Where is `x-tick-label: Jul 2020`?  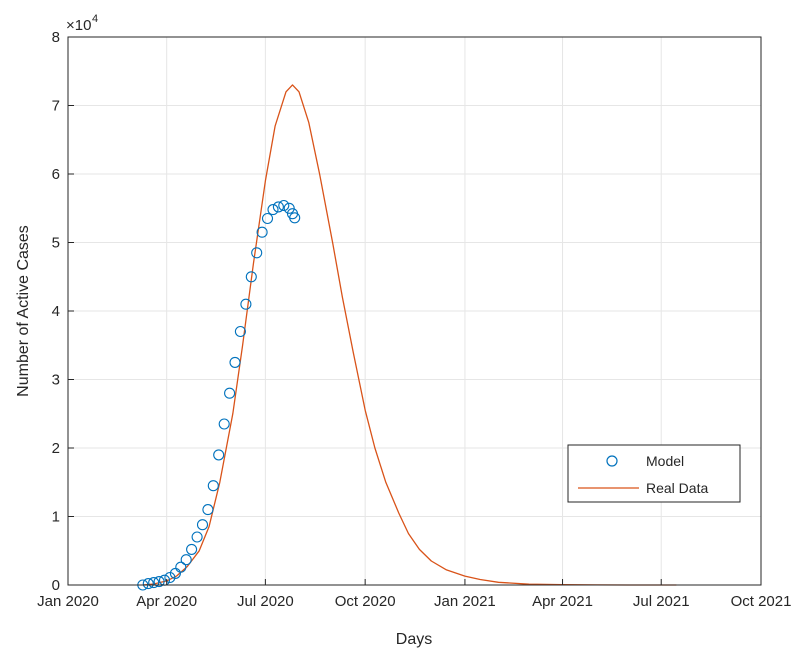
x-tick-label: Jul 2020 is located at coordinates (265, 601).